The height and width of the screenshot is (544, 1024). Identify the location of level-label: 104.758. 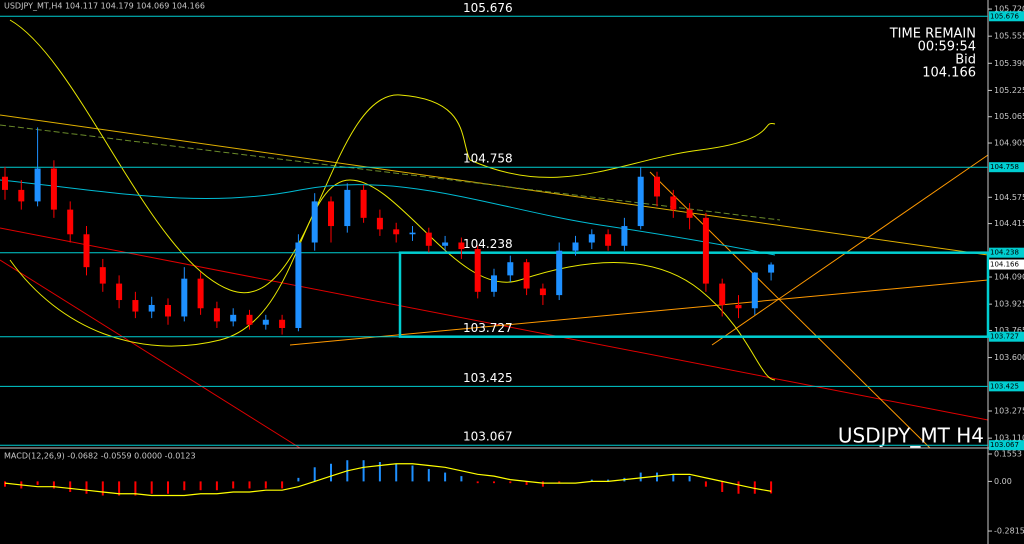
(488, 159).